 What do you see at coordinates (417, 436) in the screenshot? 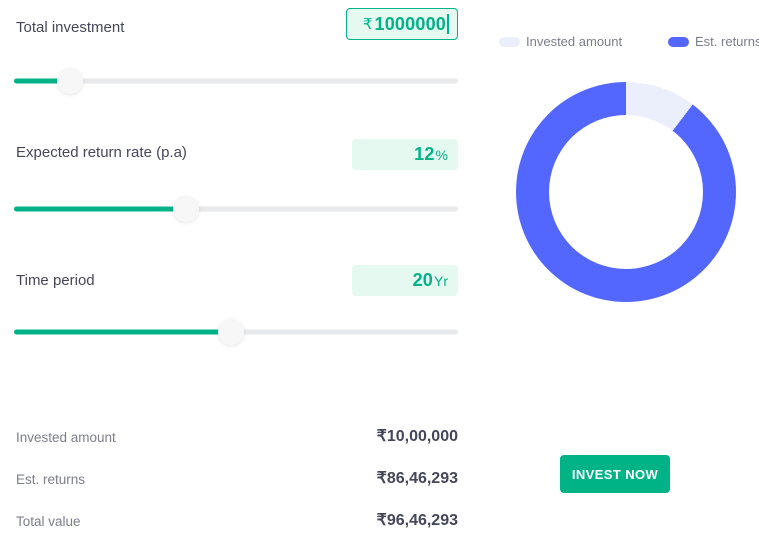
I see `invested-amount-value: ₹10,00,000` at bounding box center [417, 436].